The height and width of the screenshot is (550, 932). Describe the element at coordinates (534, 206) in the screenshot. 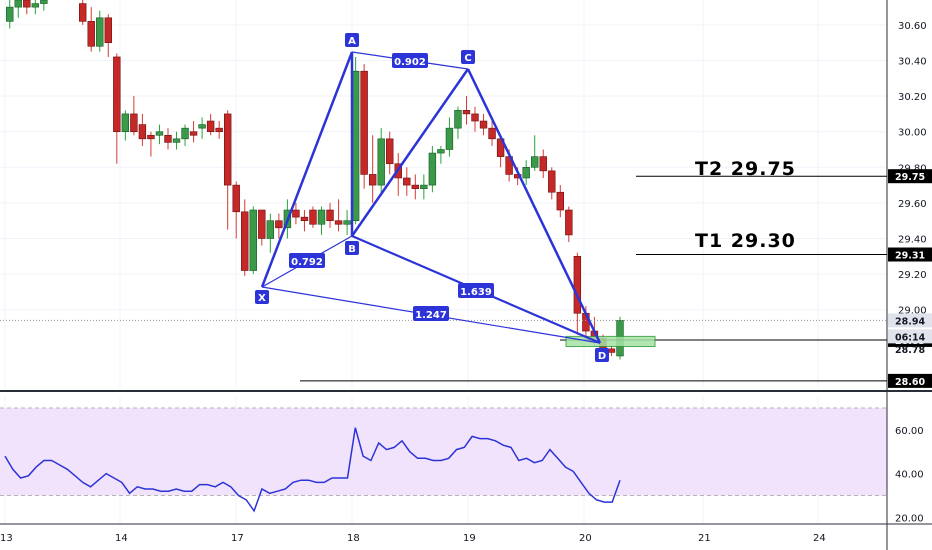

I see `pattern-leg-cd` at that location.